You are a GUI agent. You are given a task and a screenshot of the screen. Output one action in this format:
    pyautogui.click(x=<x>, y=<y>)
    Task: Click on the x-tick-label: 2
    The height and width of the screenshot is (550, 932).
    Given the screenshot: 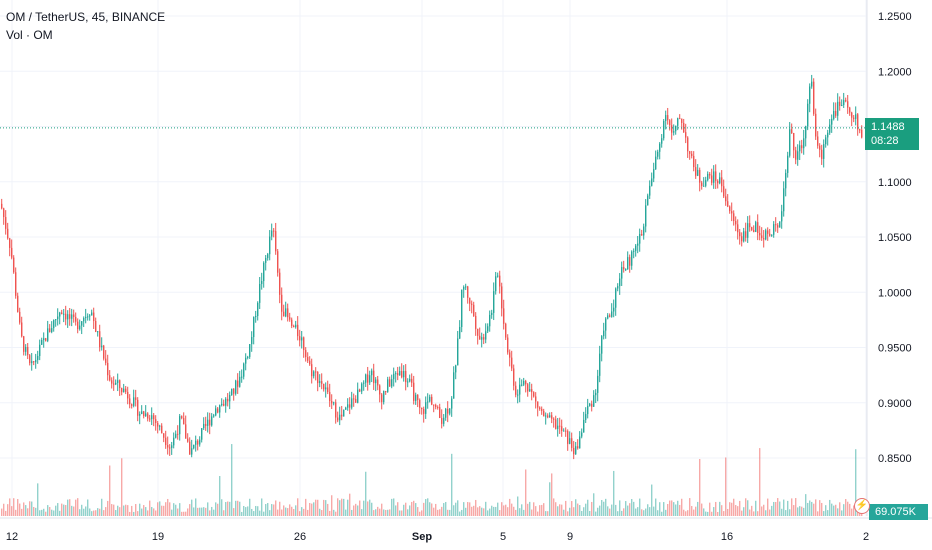 What is the action you would take?
    pyautogui.click(x=866, y=537)
    